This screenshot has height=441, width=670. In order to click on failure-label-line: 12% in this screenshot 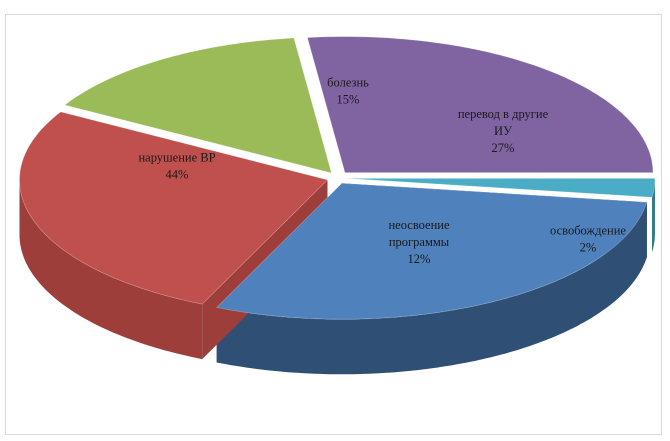, I will do `click(419, 259)`.